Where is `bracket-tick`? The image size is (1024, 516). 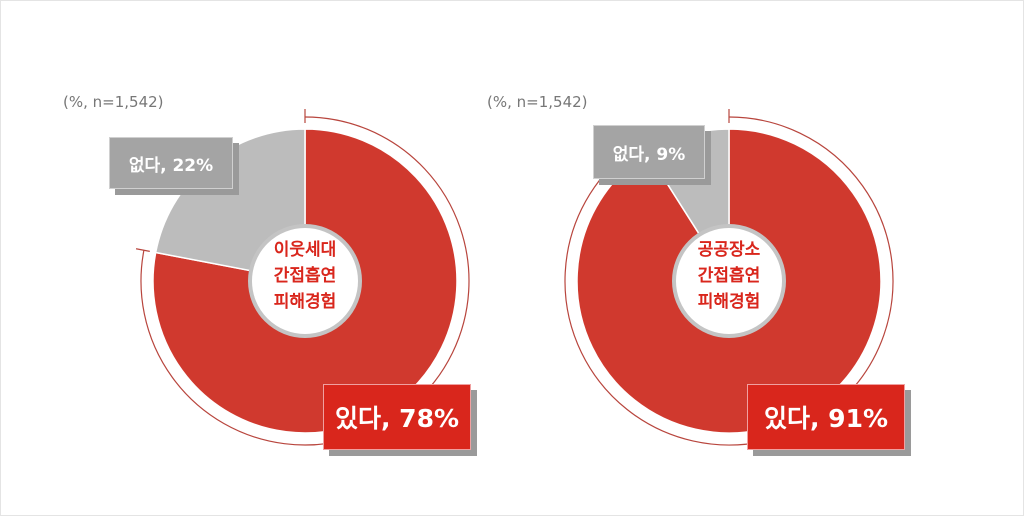
bracket-tick is located at coordinates (142, 250).